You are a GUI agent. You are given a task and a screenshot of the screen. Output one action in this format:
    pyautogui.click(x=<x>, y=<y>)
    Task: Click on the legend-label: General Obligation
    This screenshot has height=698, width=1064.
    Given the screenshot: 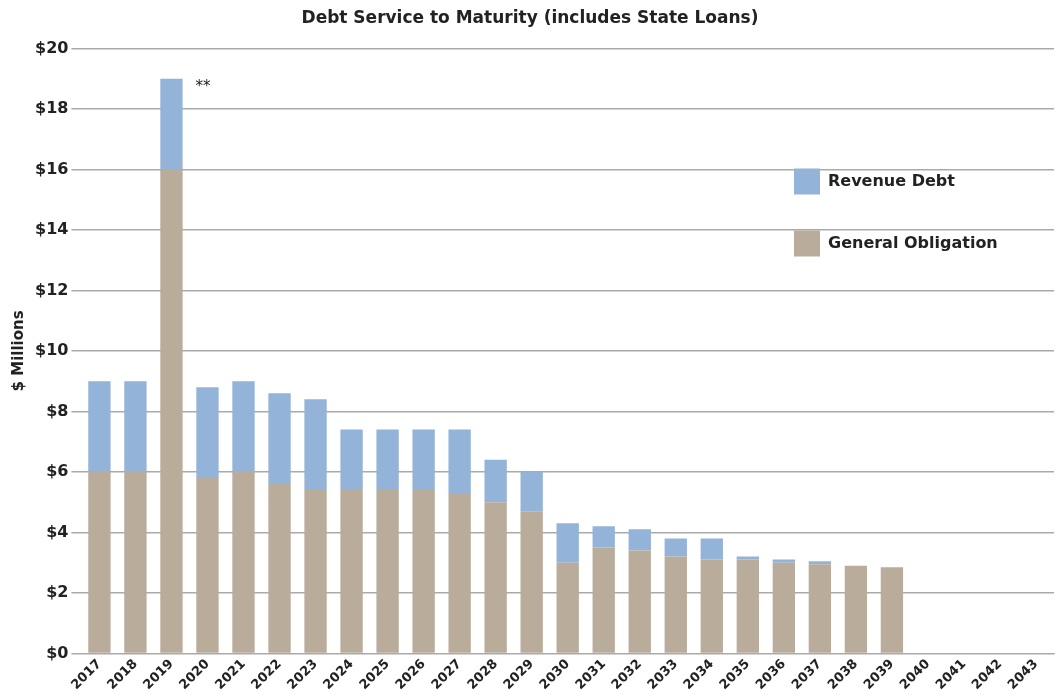 What is the action you would take?
    pyautogui.click(x=913, y=242)
    